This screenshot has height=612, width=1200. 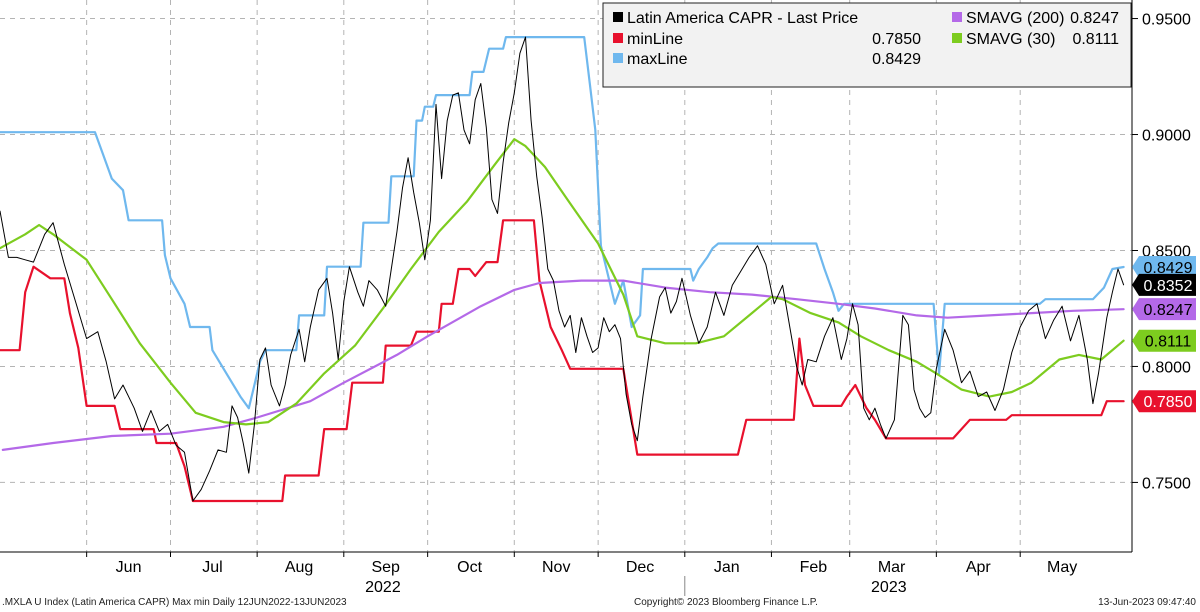 I want to click on legend-label: maxLine, so click(x=657, y=59).